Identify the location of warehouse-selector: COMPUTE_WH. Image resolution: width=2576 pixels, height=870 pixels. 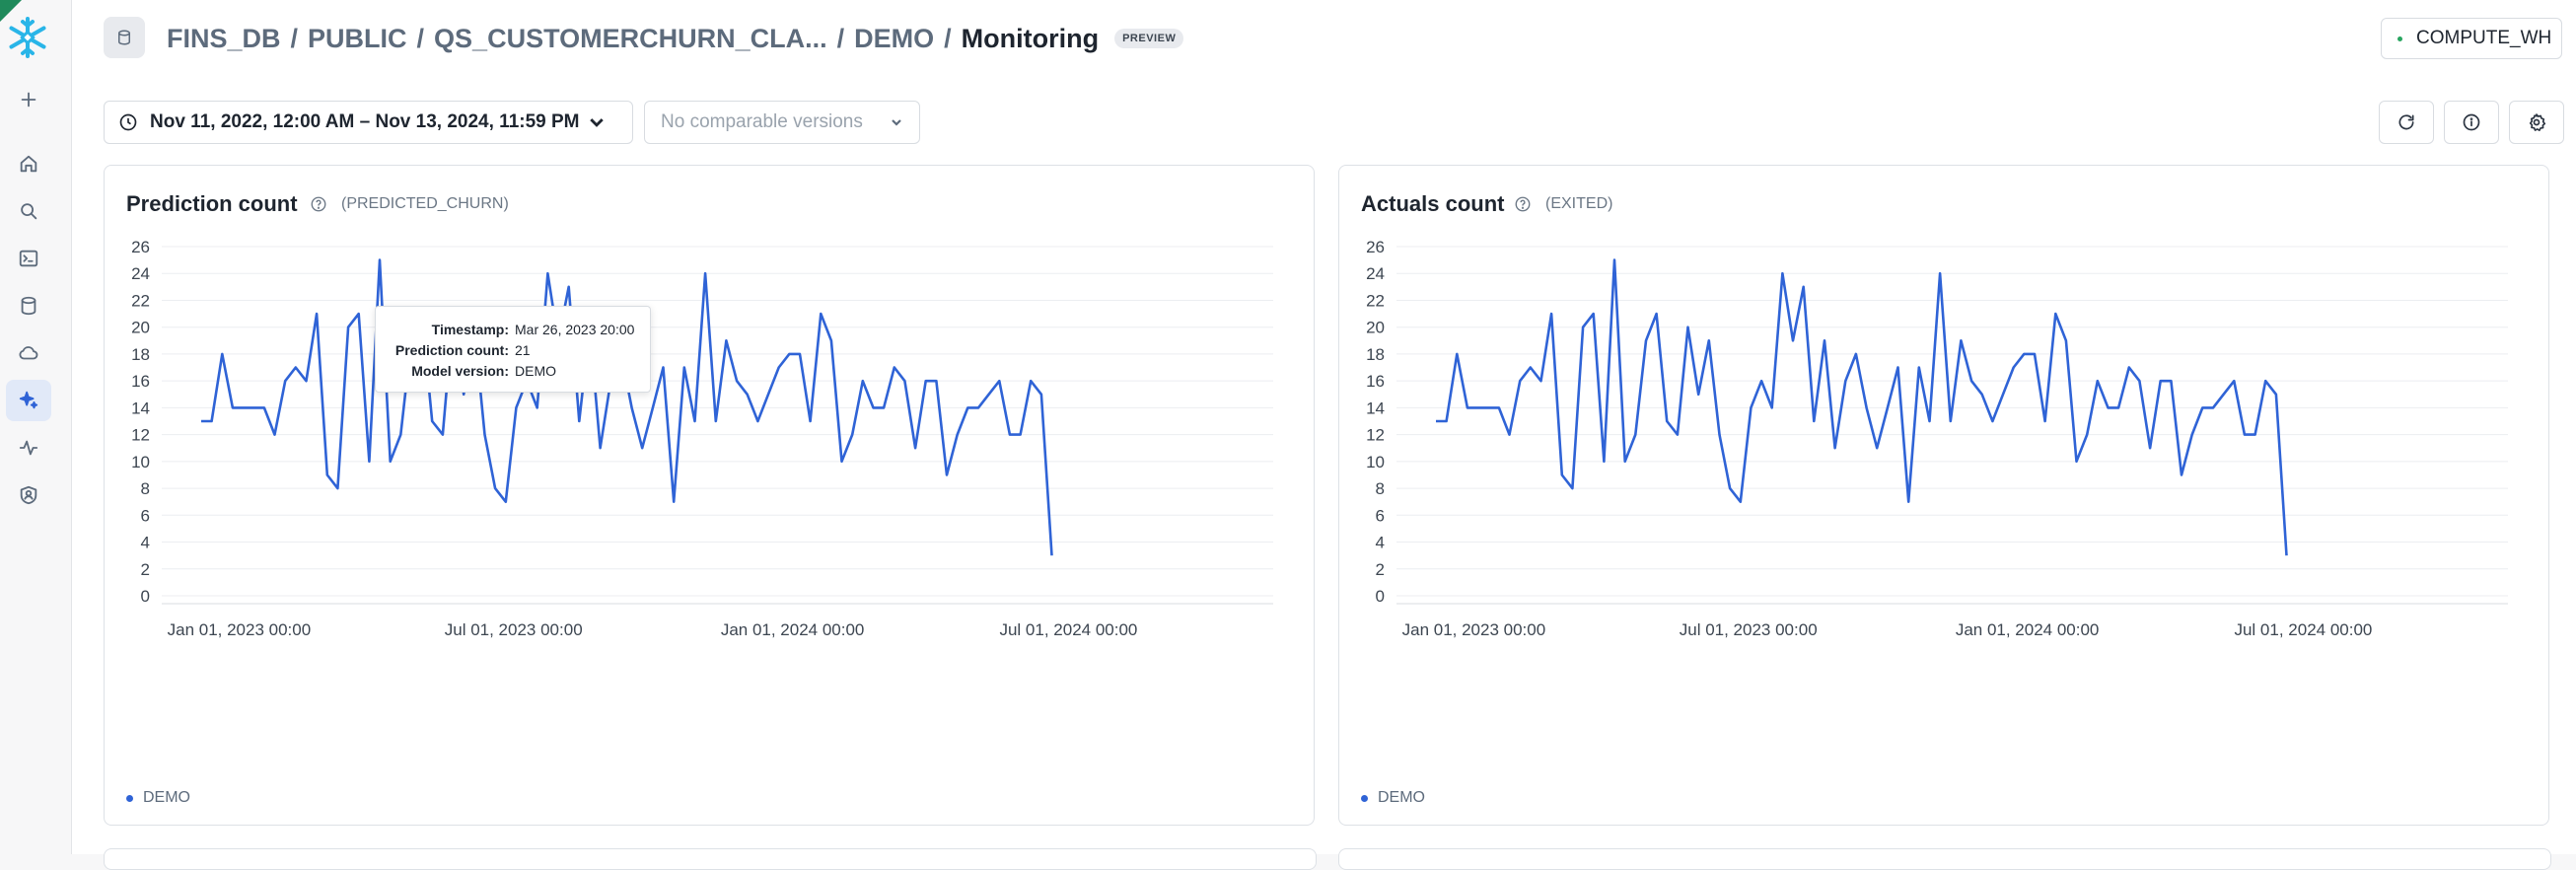
(2471, 38).